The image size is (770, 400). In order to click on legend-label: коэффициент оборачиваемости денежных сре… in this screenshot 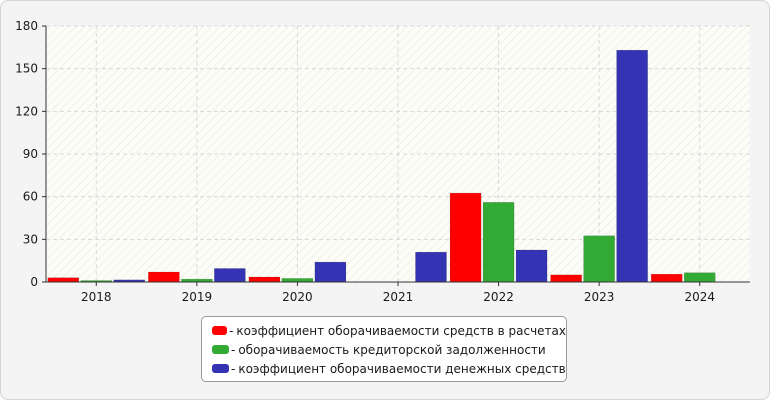, I will do `click(402, 368)`.